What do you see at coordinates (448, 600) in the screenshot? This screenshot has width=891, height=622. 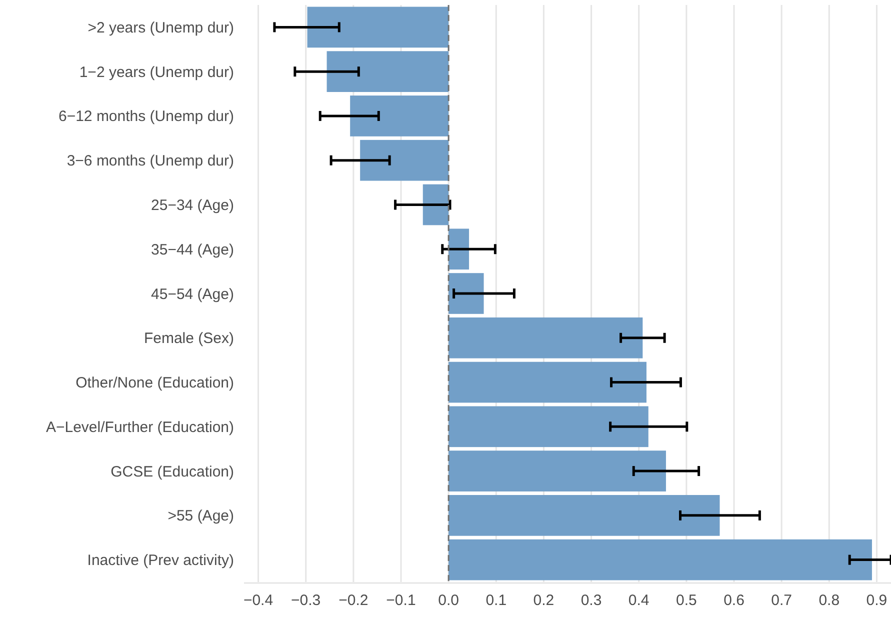 I see `x-tick-label: 0.0` at bounding box center [448, 600].